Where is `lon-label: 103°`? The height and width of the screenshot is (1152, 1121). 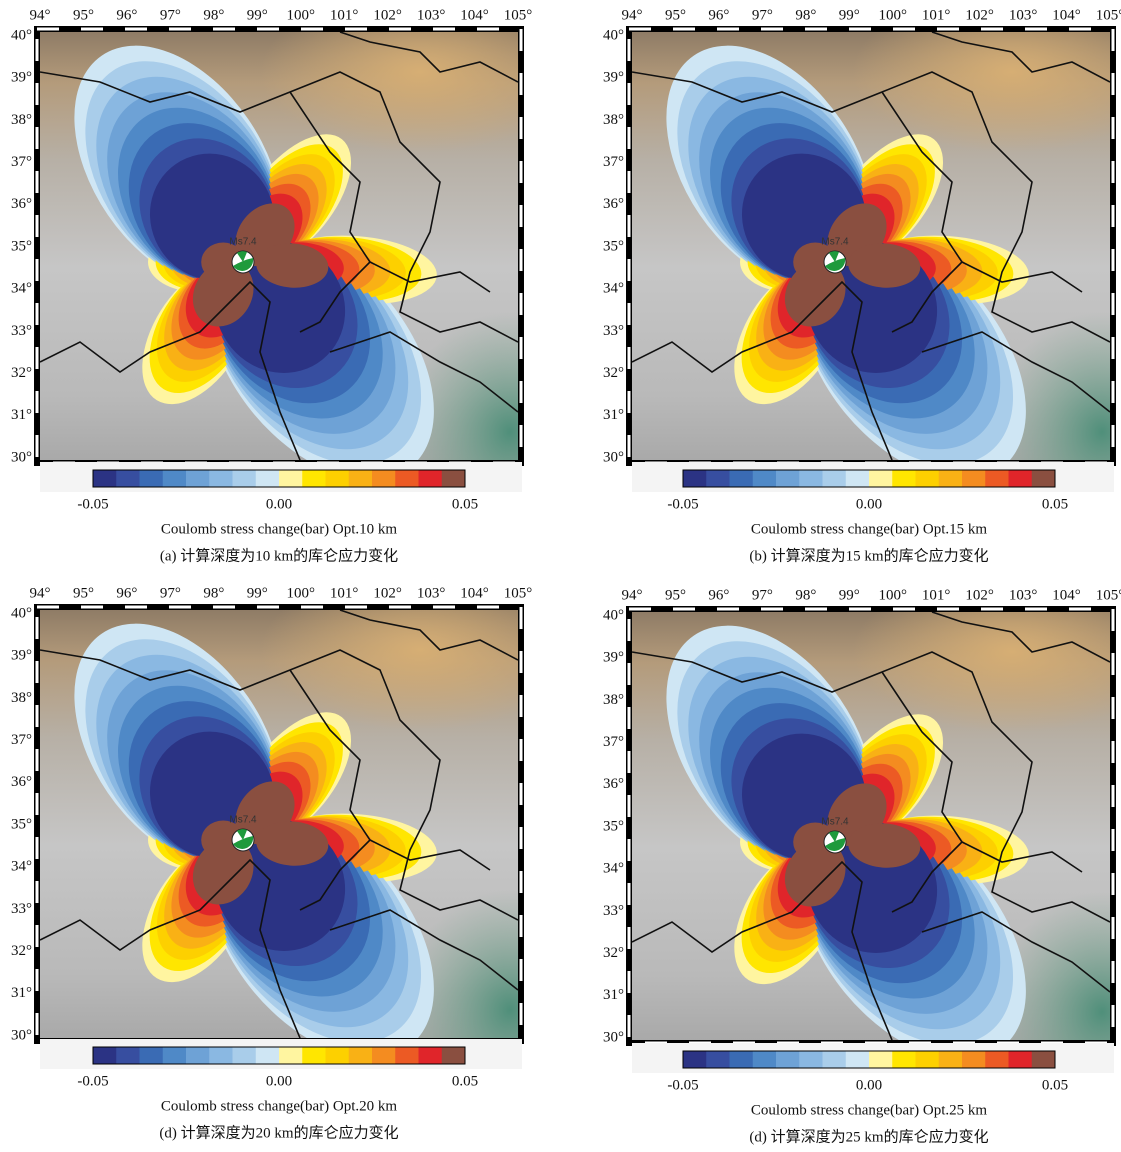 lon-label: 103° is located at coordinates (431, 15).